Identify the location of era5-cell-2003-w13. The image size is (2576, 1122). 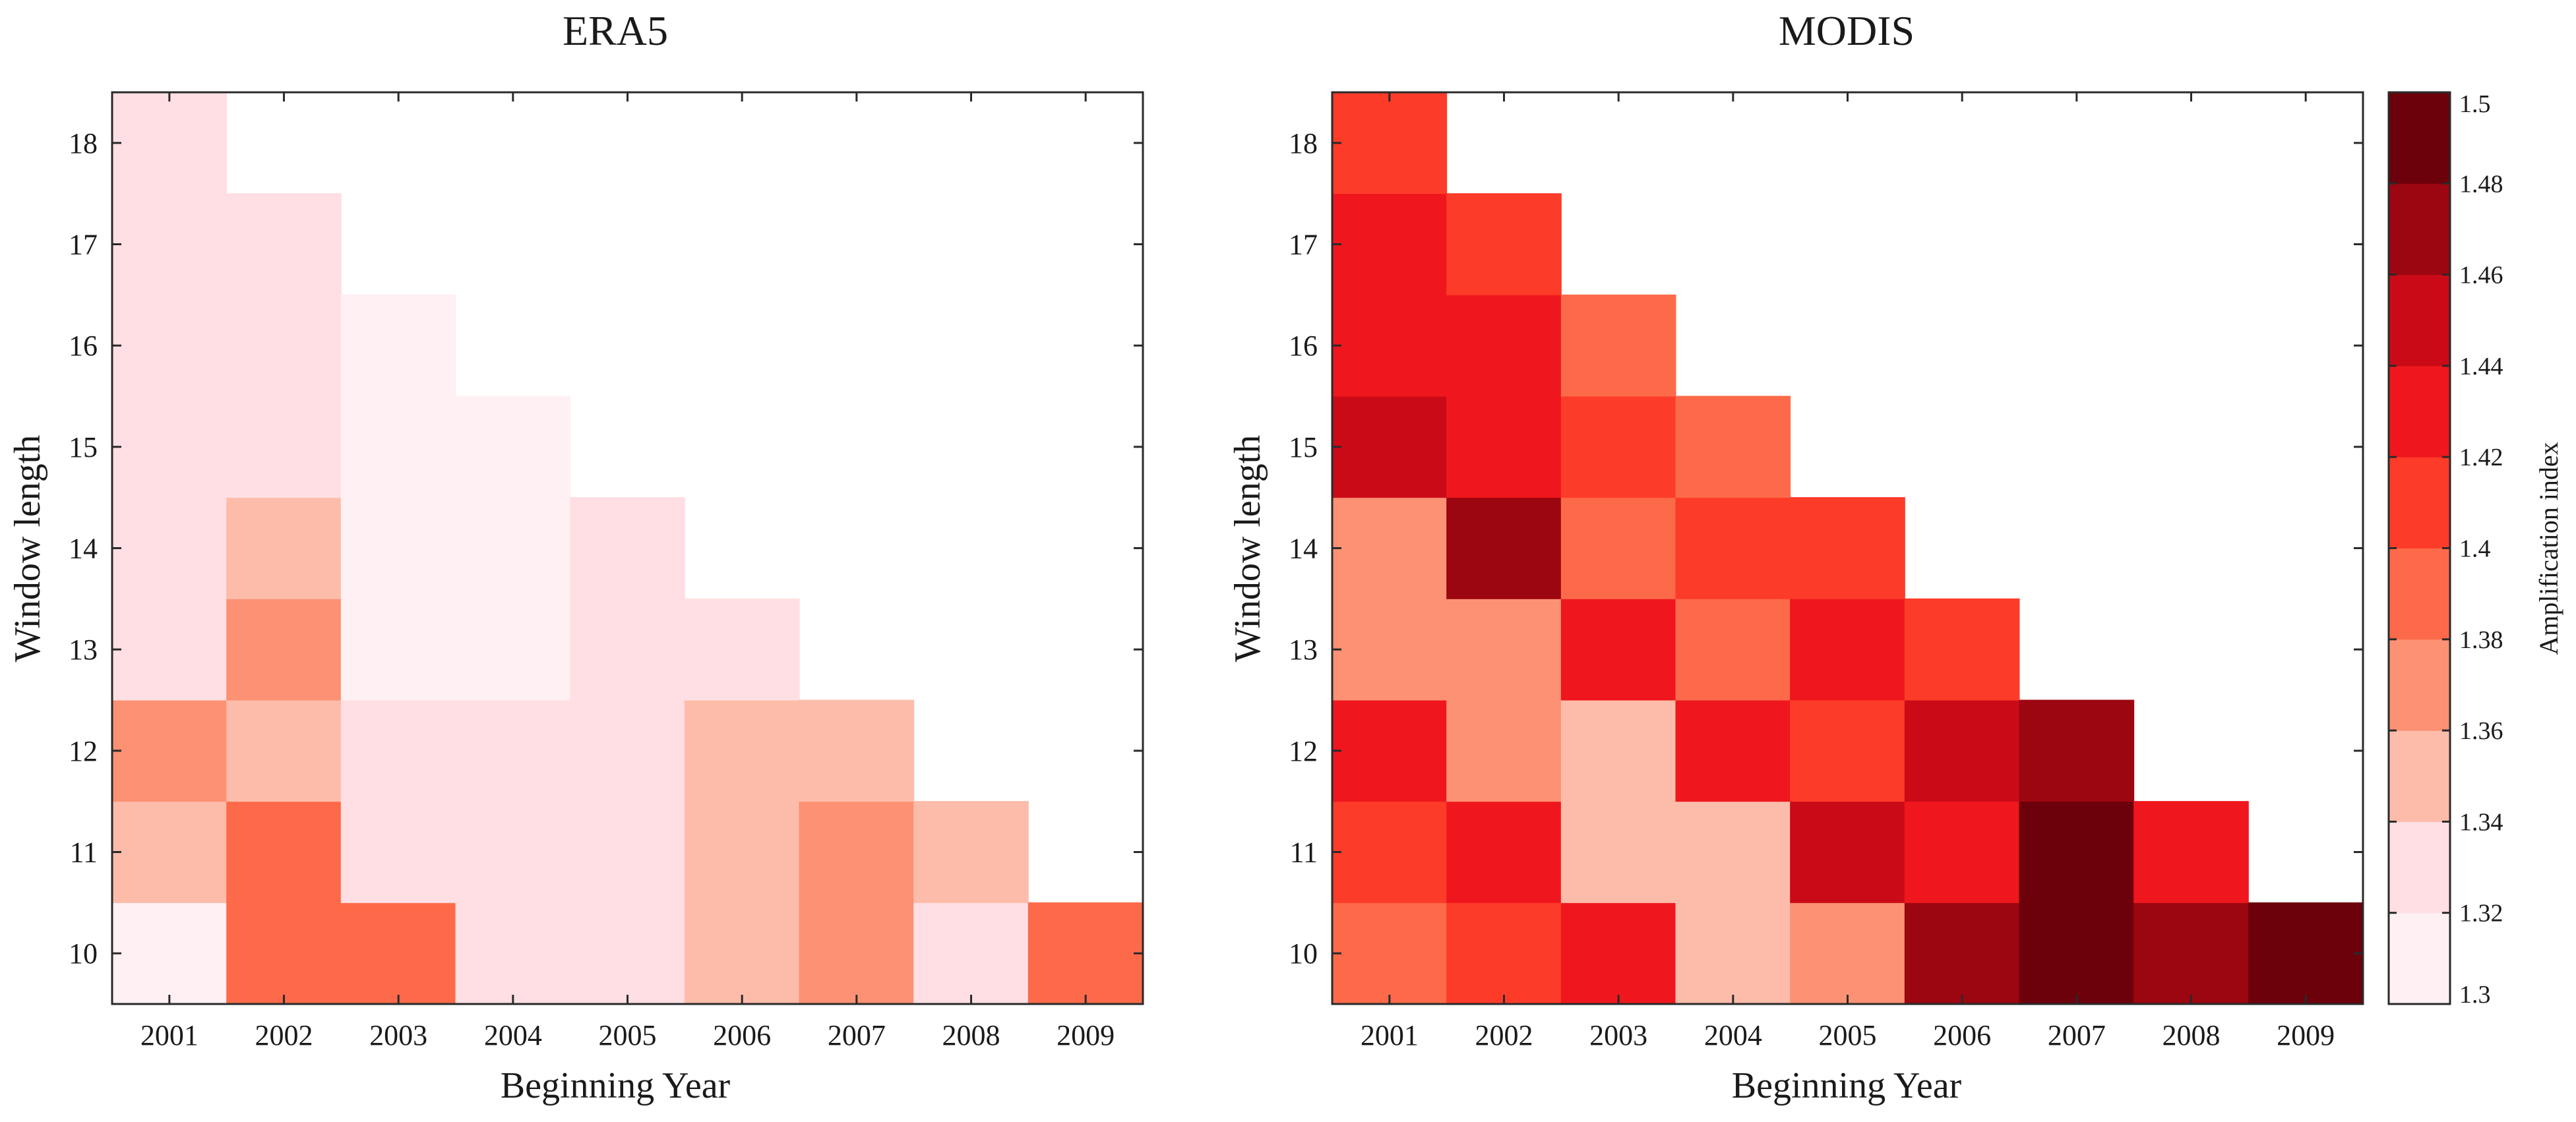
(398, 649).